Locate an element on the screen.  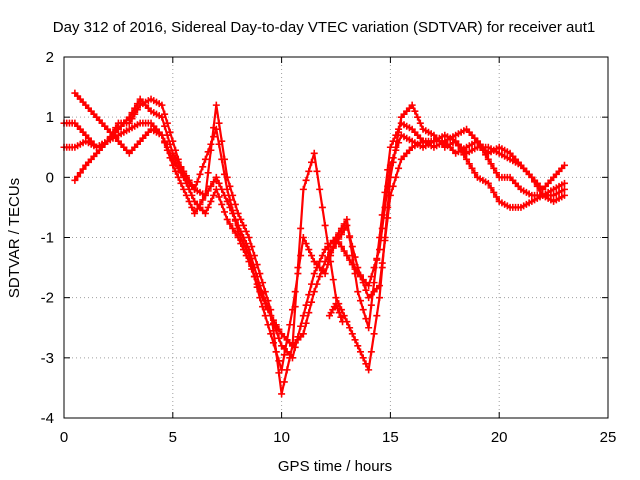
x-tick-label: 25 is located at coordinates (608, 437).